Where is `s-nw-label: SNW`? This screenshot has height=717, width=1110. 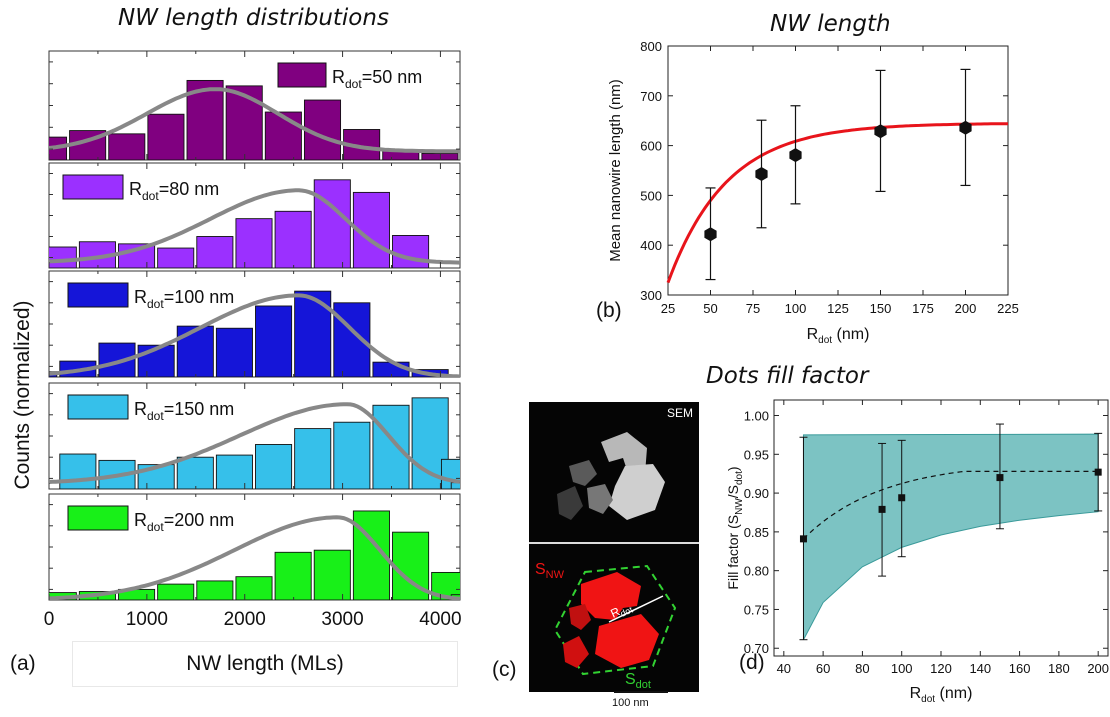 s-nw-label: SNW is located at coordinates (550, 571).